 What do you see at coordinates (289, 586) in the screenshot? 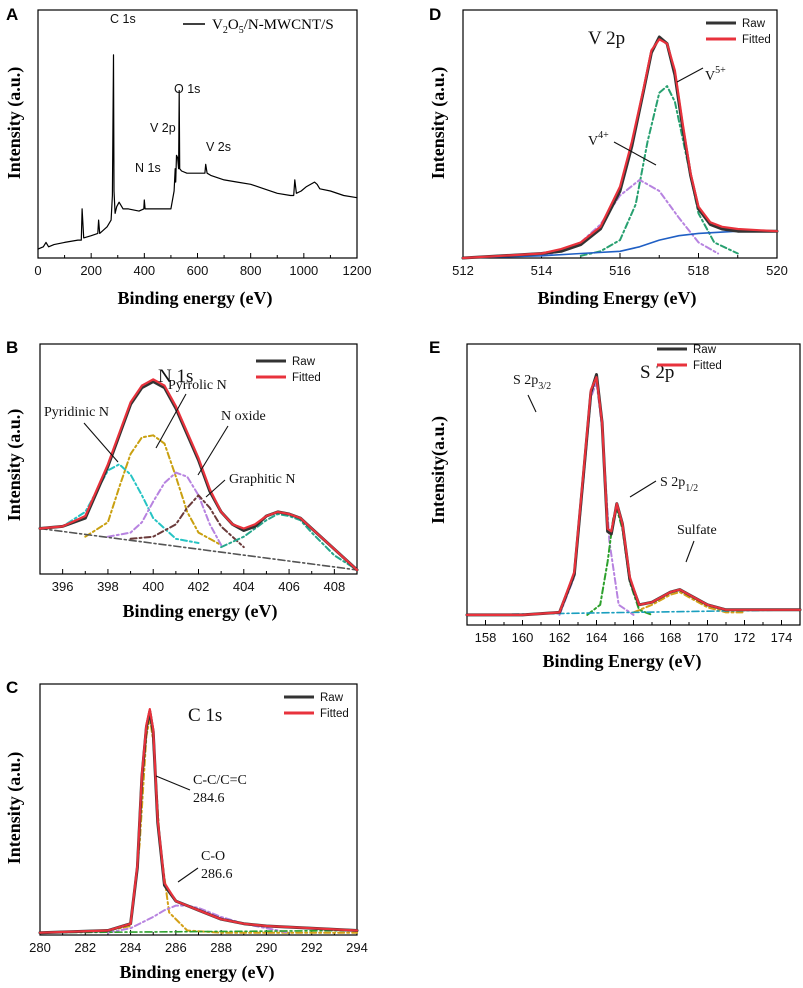
I see `x-tick-label: 406` at bounding box center [289, 586].